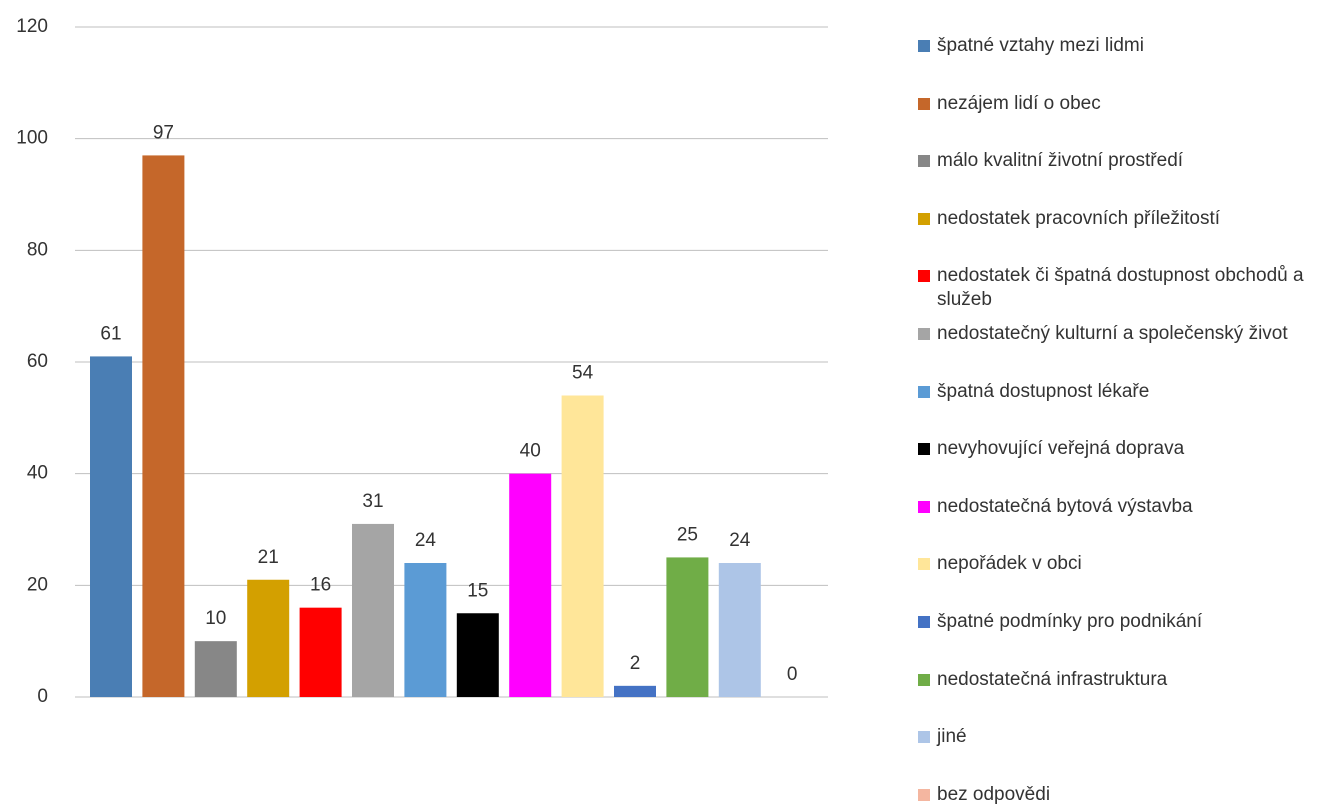 The width and height of the screenshot is (1334, 807). I want to click on legend-item: nedostatek pracovních příležitostí, so click(1123, 219).